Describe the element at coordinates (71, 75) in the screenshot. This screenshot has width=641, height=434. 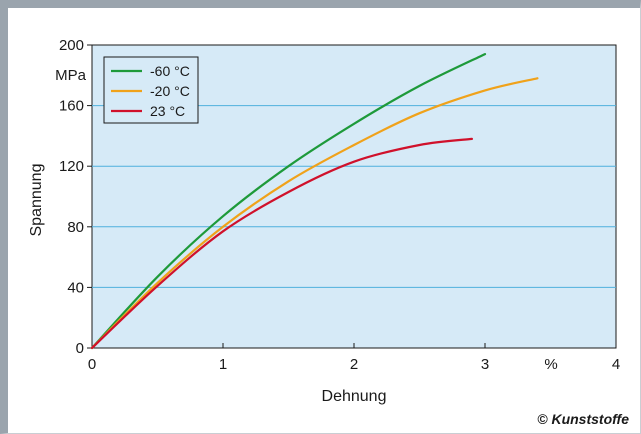
I see `y-unit-label: MPa` at that location.